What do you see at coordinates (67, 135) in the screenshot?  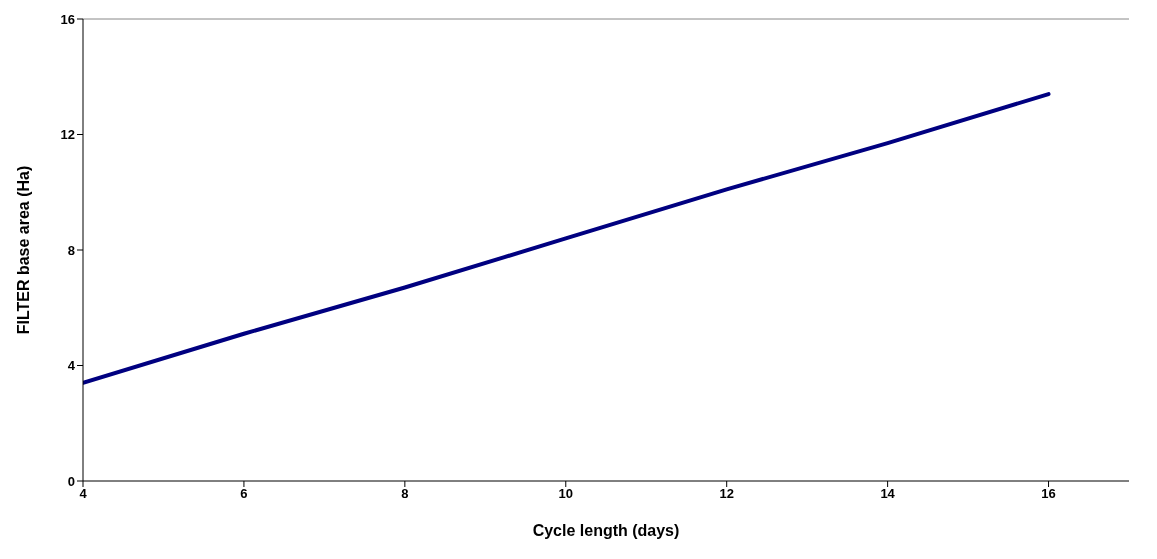 I see `y-tick-label: 12` at bounding box center [67, 135].